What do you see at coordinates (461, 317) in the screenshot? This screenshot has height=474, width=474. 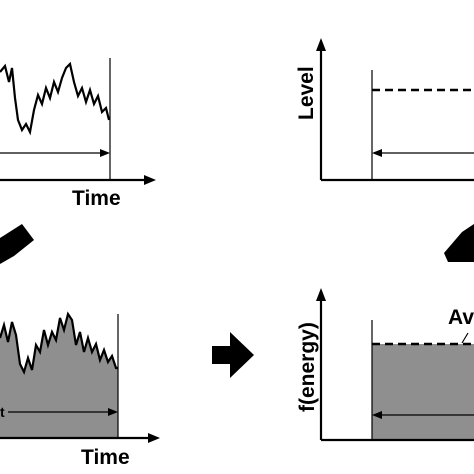 I see `average-annotation: Av` at bounding box center [461, 317].